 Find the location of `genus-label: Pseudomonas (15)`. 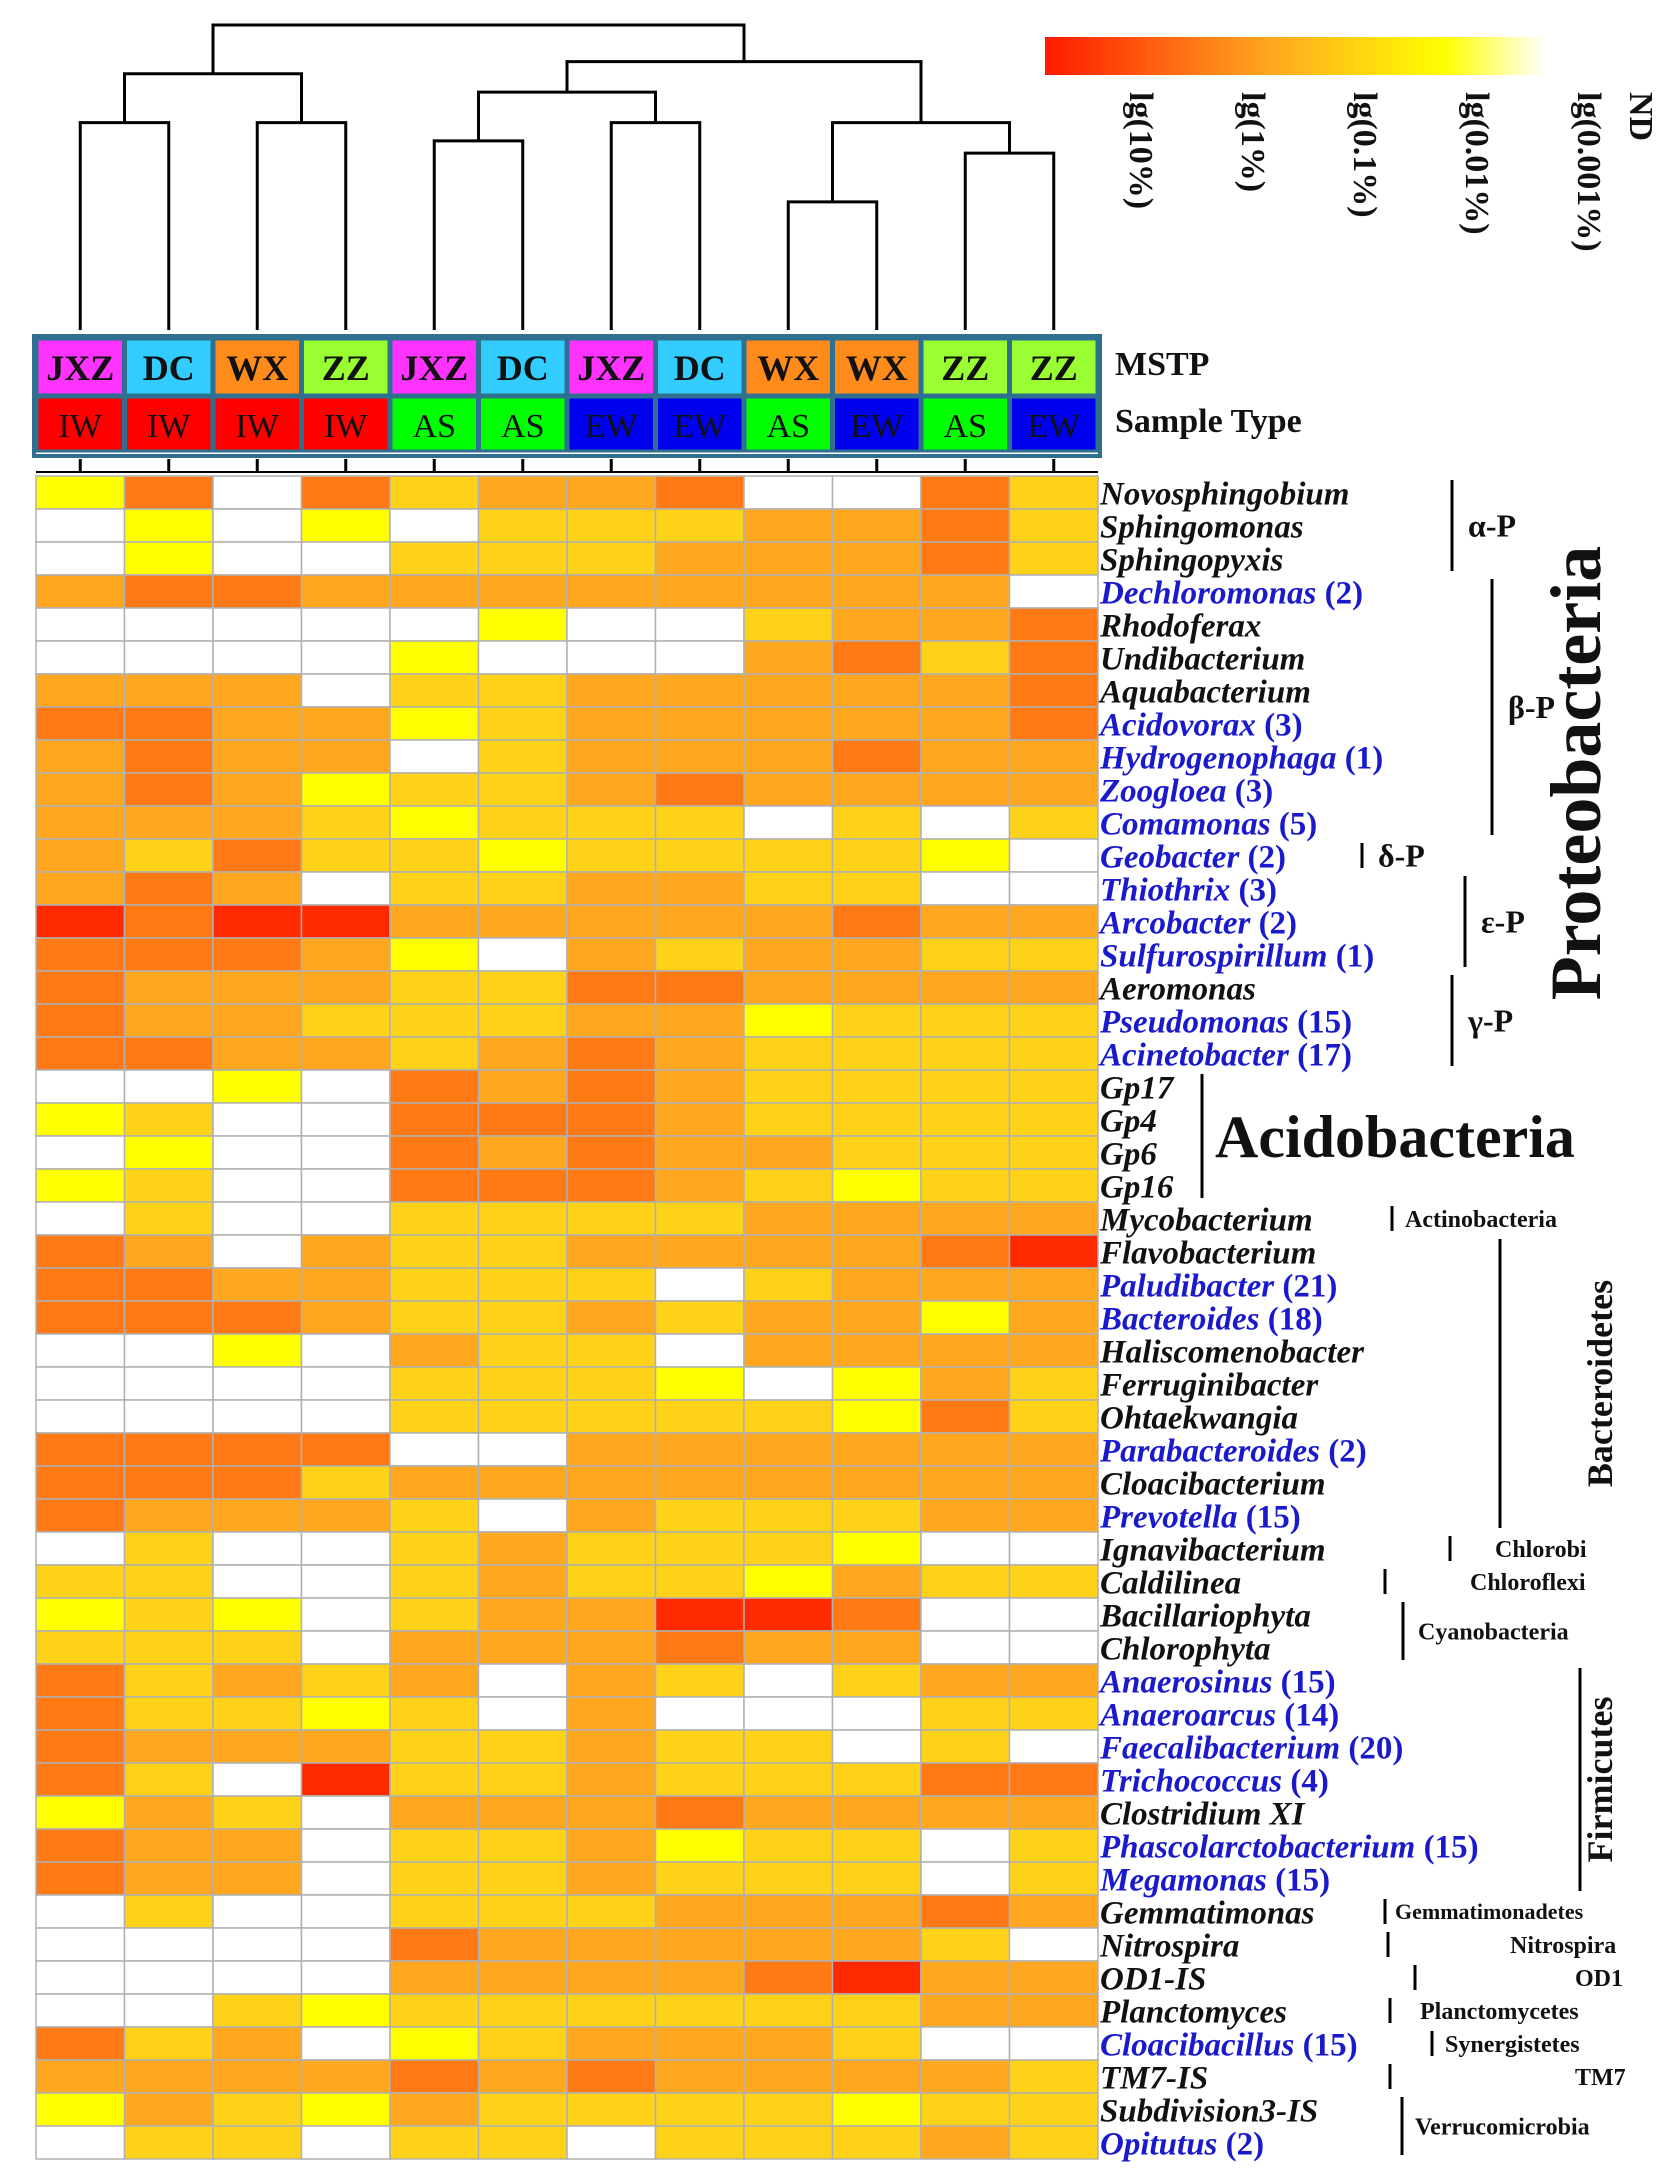

genus-label: Pseudomonas (15) is located at coordinates (1225, 1023).